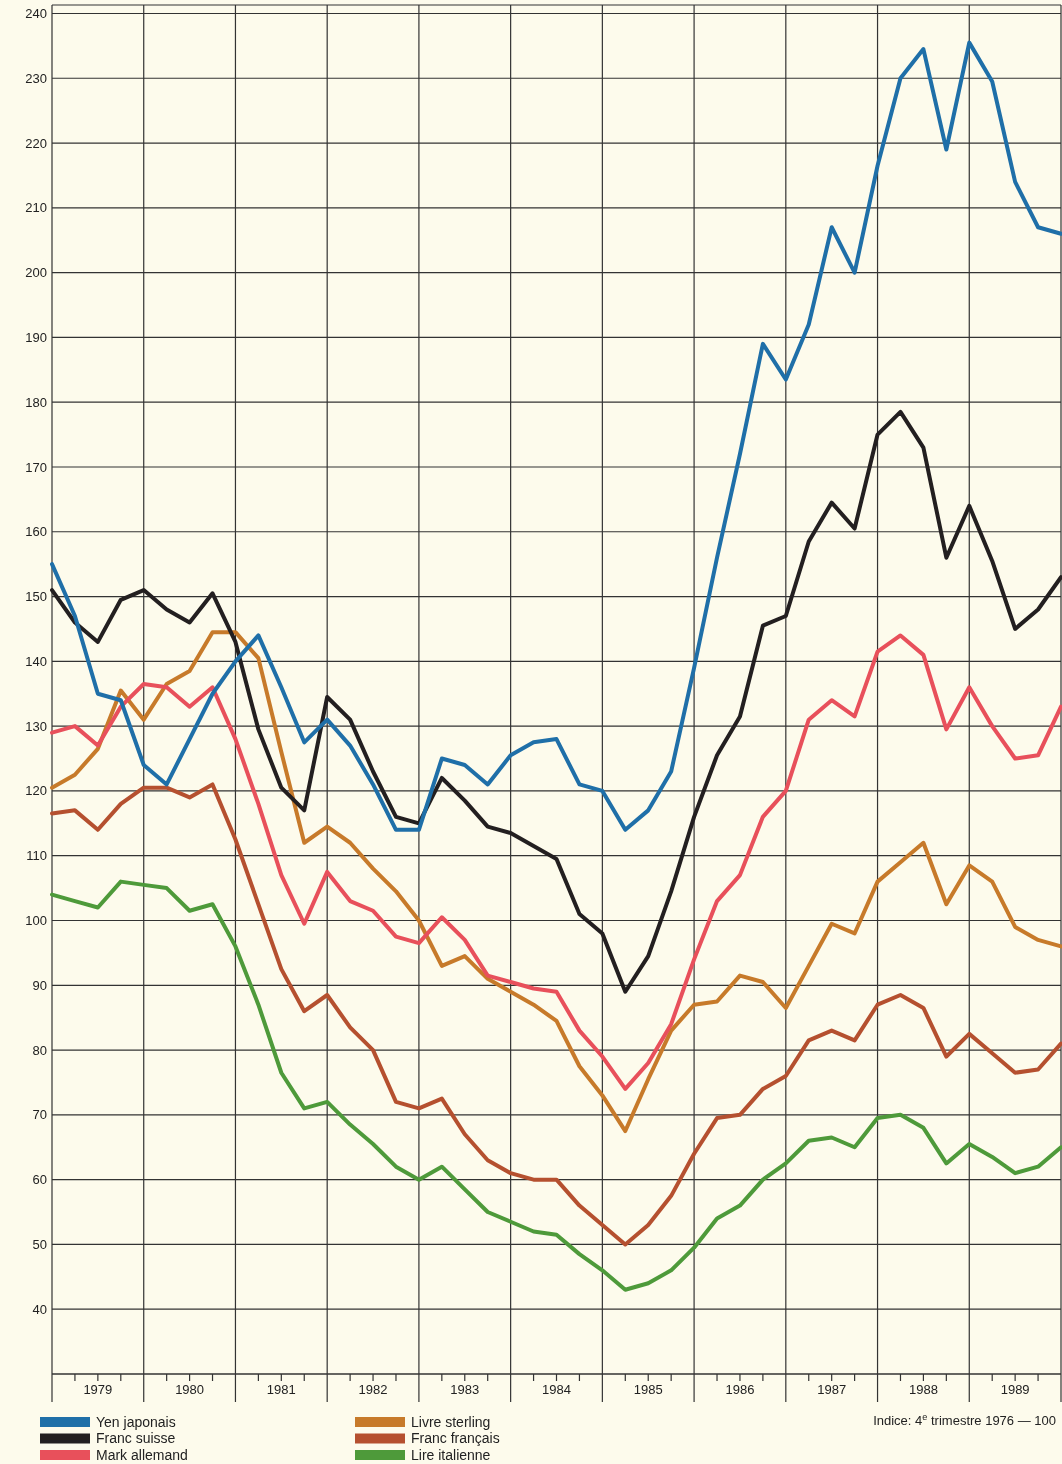 The width and height of the screenshot is (1062, 1464). What do you see at coordinates (740, 1389) in the screenshot?
I see `x-tick-label: 1986` at bounding box center [740, 1389].